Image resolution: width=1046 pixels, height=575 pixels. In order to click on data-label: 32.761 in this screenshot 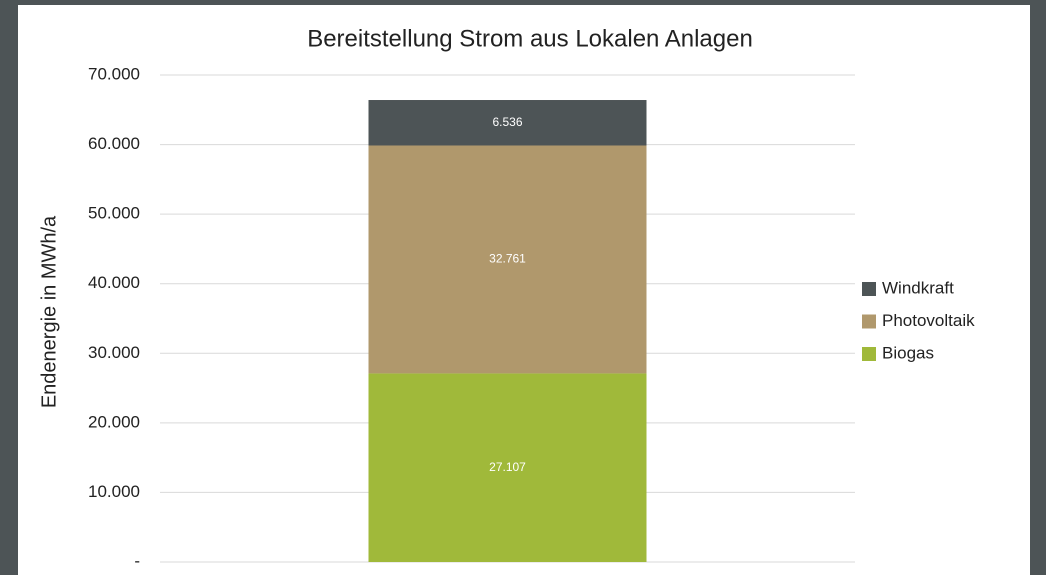, I will do `click(507, 259)`.